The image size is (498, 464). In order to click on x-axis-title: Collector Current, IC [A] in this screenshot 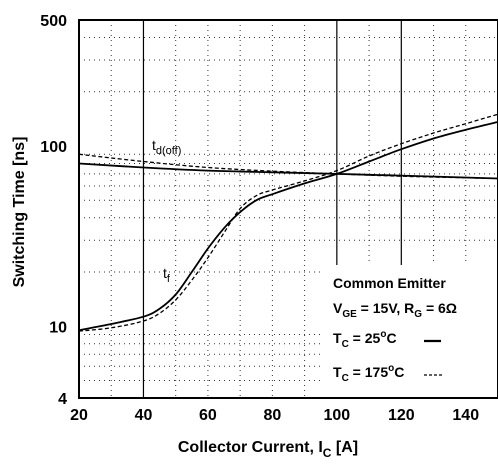, I will do `click(268, 449)`.